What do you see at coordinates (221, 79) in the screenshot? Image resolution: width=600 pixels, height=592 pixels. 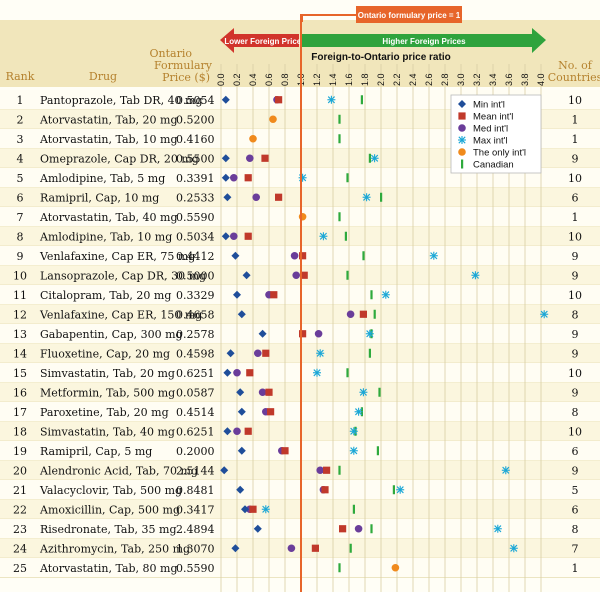 I see `x-tick-label: 0.0` at bounding box center [221, 79].